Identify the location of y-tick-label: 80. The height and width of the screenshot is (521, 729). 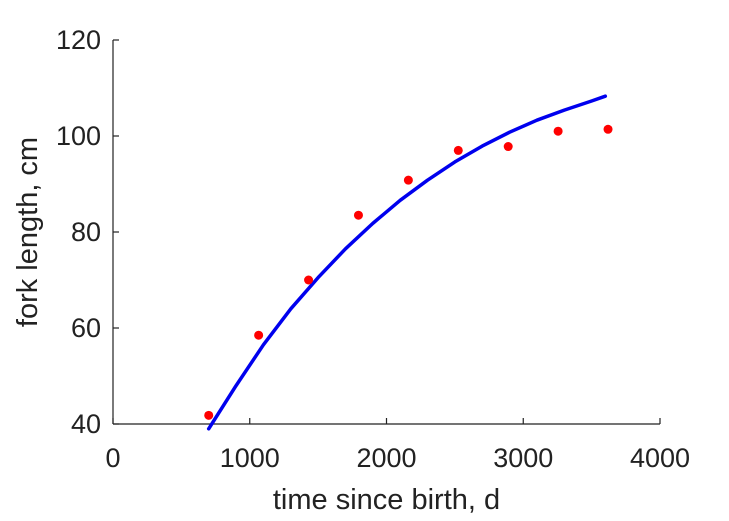
(86, 232).